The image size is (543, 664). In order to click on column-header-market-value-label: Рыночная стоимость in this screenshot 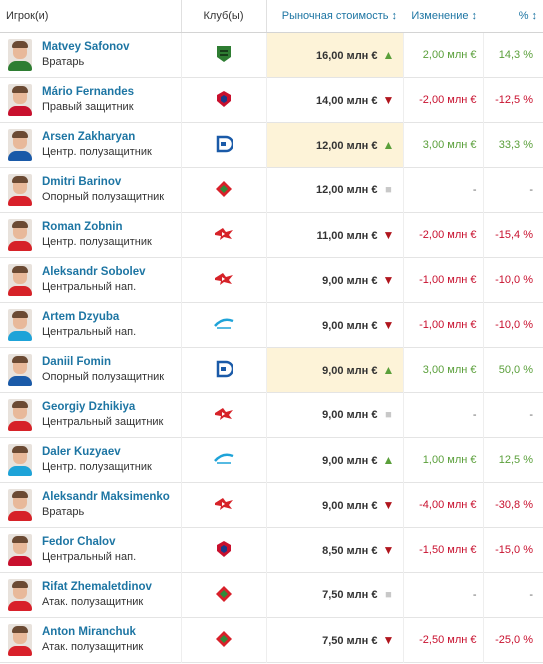, I will do `click(335, 16)`.